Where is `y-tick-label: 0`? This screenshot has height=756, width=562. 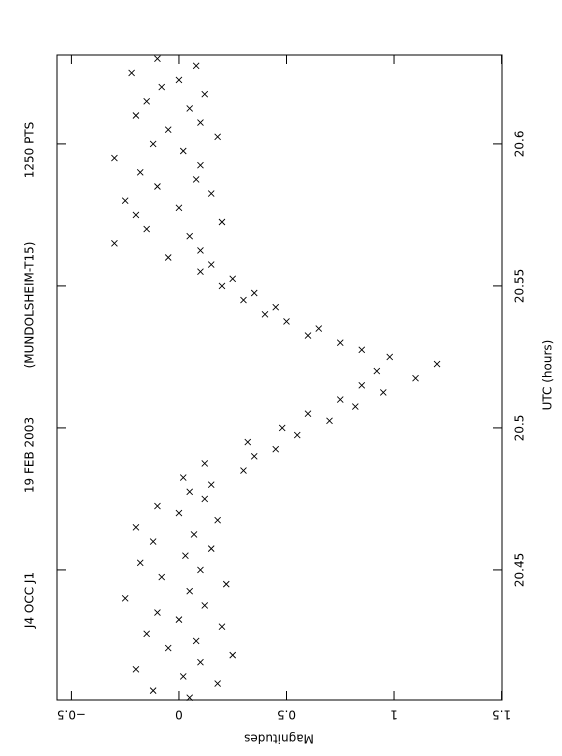
y-tick-label: 0 is located at coordinates (179, 715).